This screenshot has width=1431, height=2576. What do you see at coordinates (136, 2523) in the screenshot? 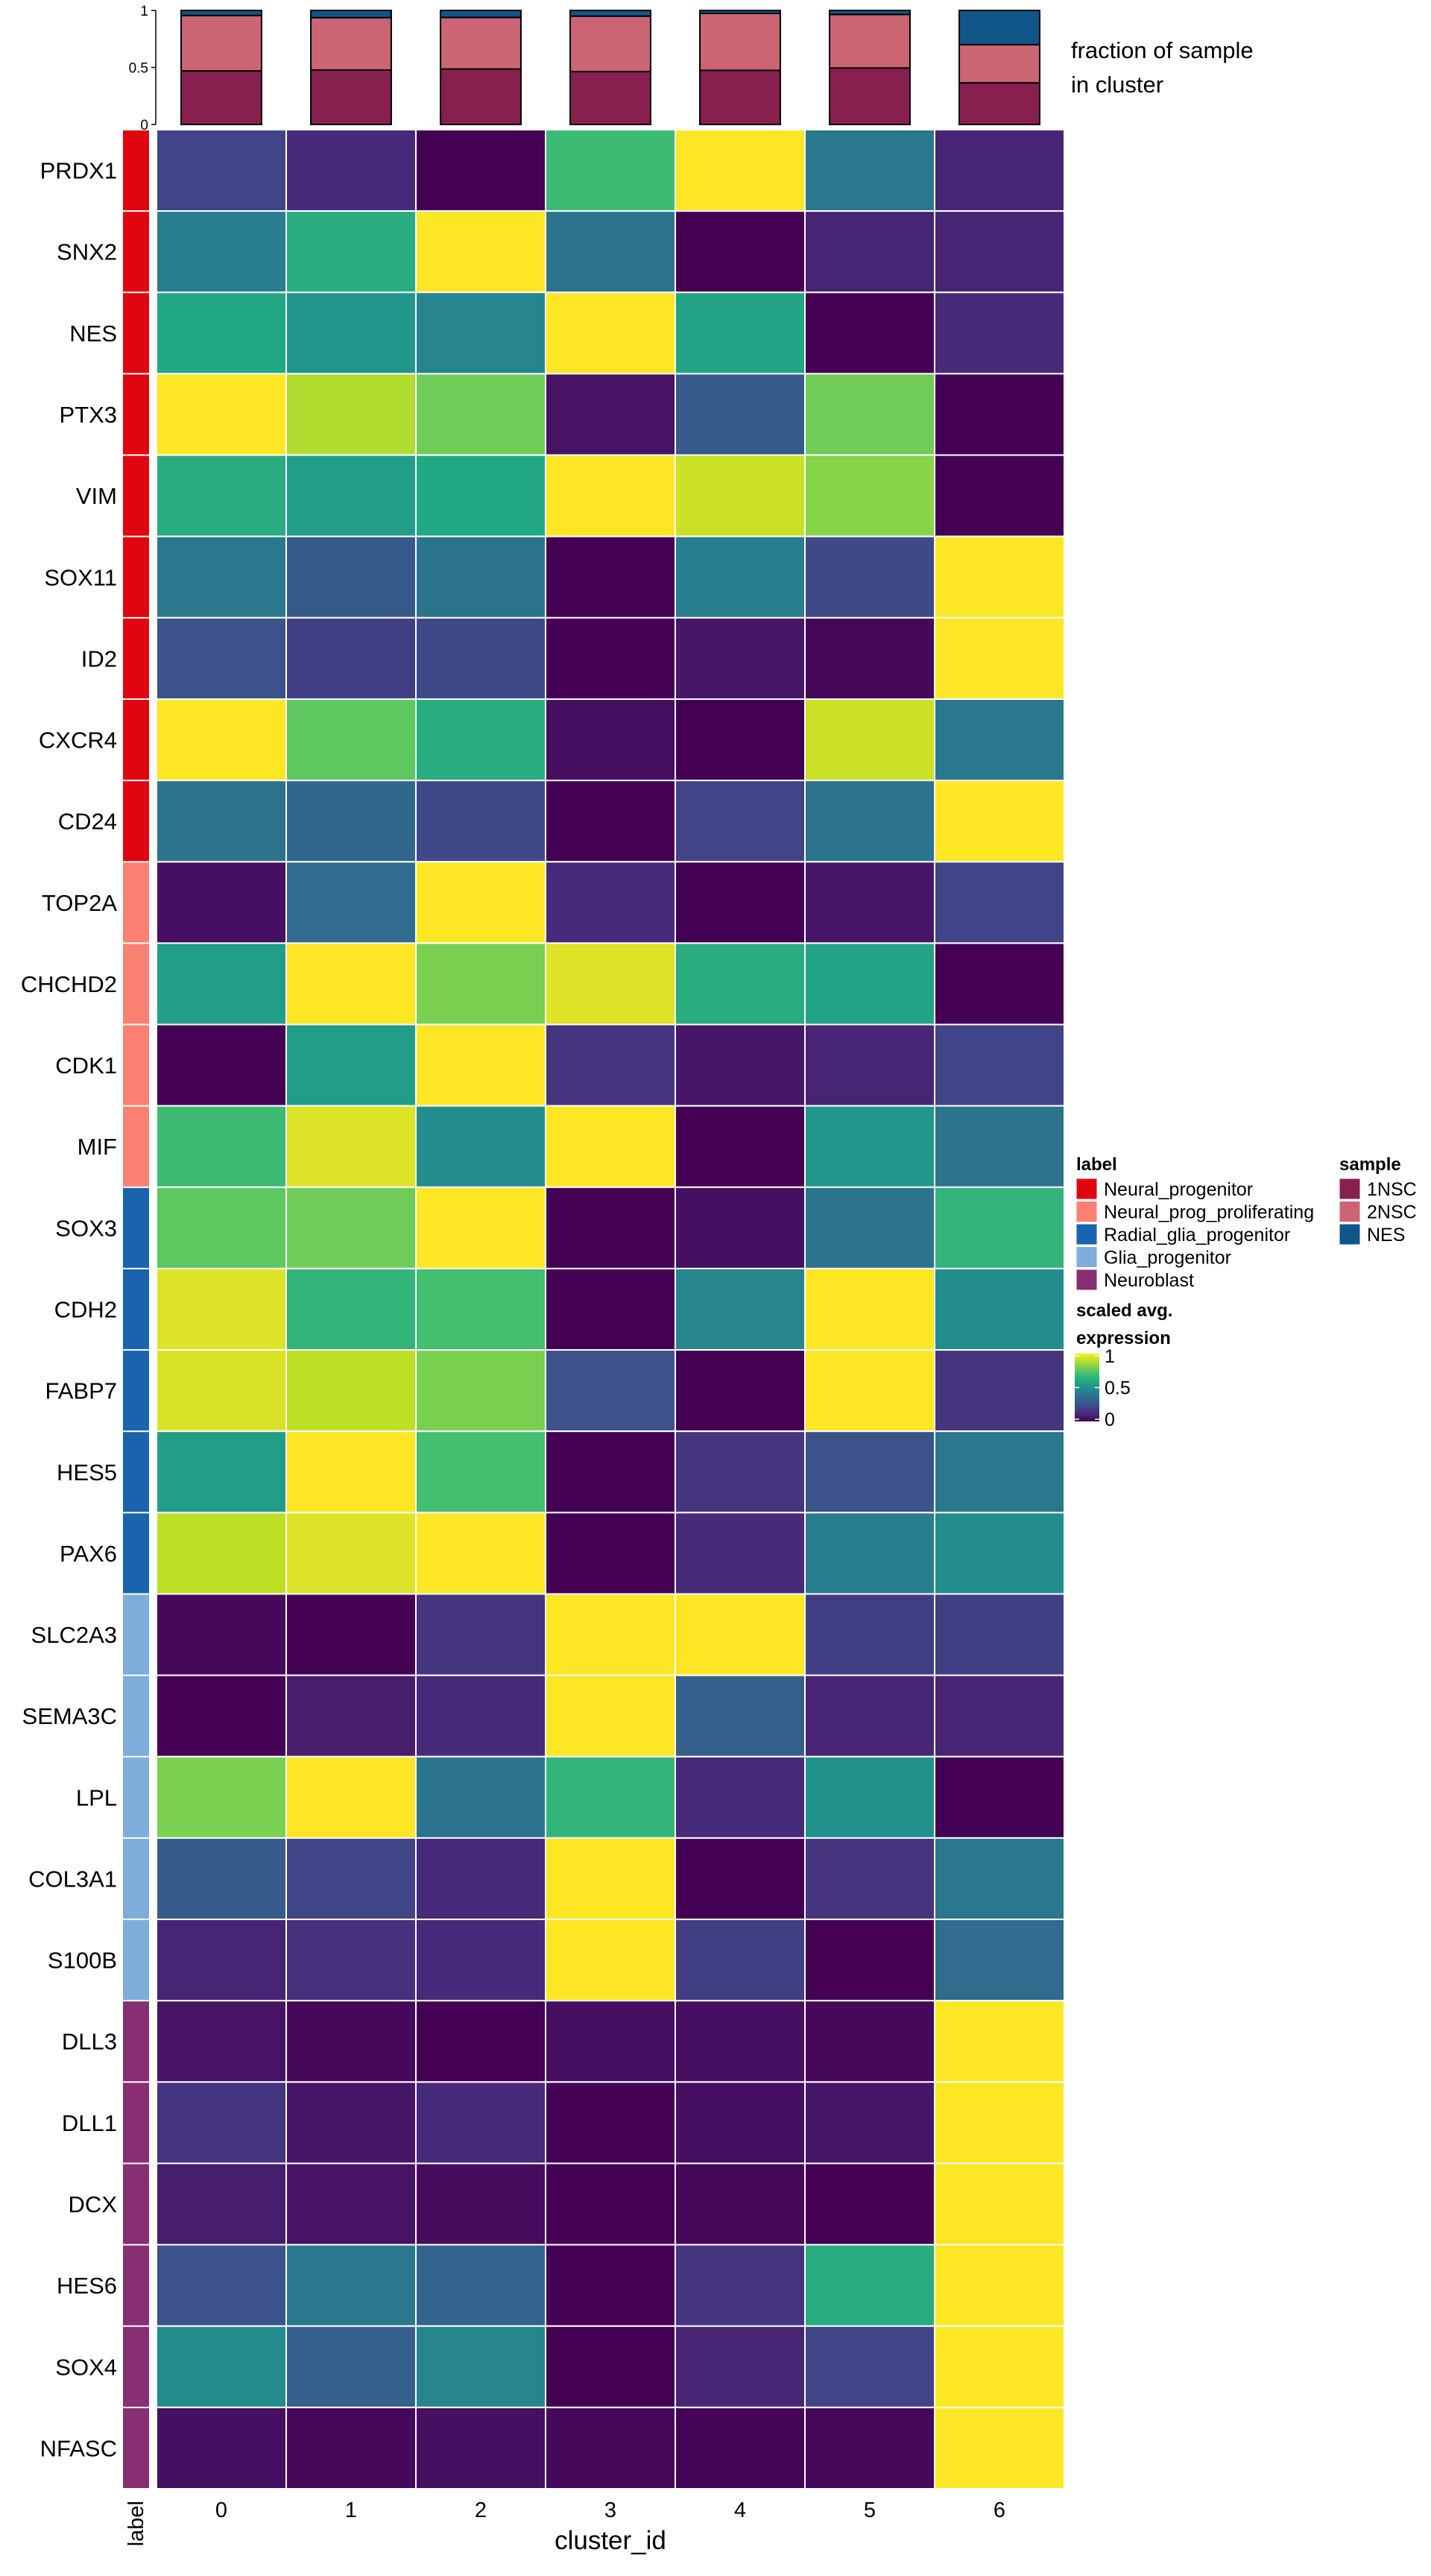
I see `row-annotation-axis-label: label` at bounding box center [136, 2523].